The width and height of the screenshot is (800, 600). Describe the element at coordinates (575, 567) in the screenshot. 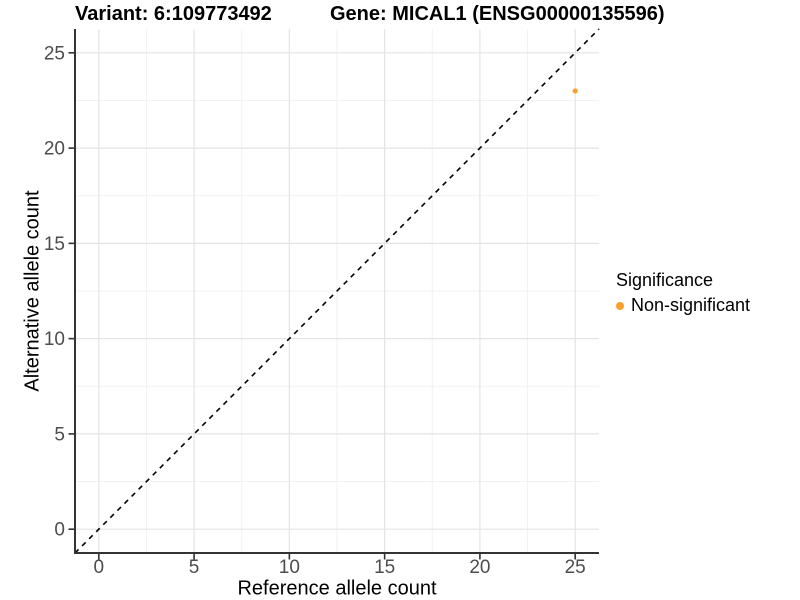

I see `x-tick-label: 25` at that location.